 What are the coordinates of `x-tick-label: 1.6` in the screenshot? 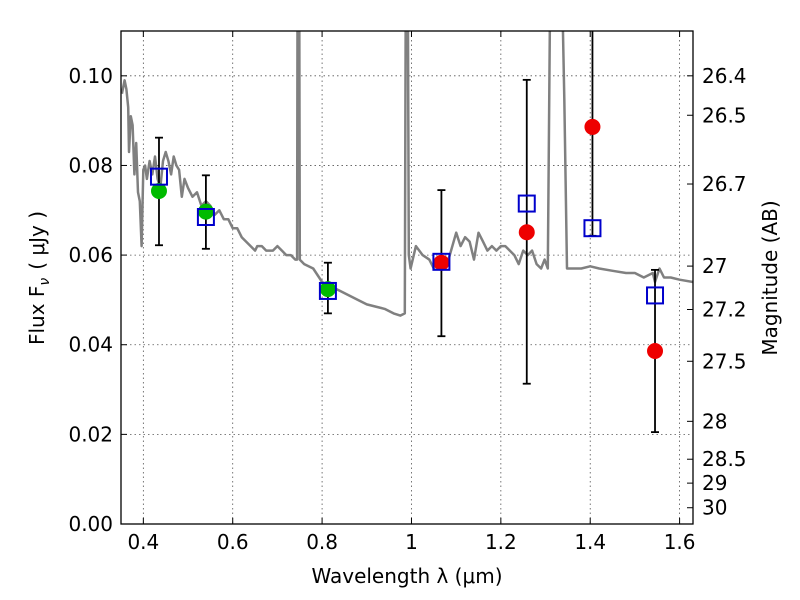 It's located at (680, 542).